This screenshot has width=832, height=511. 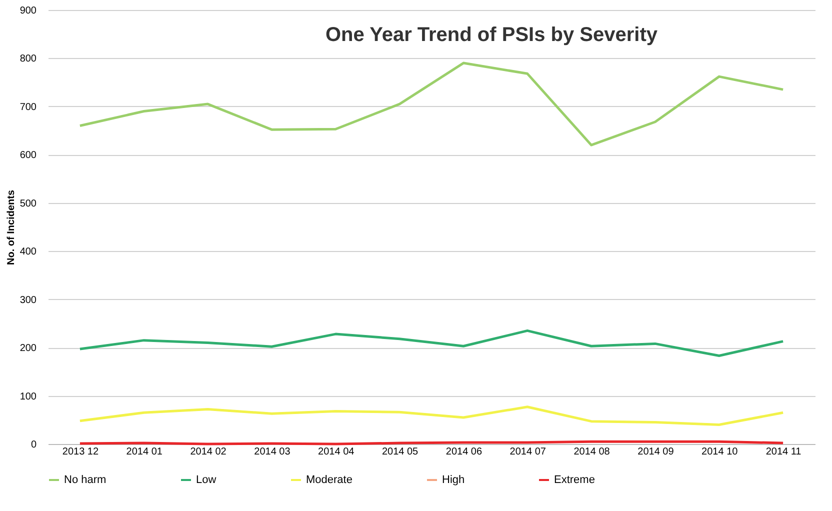 I want to click on legend-label: Low, so click(x=206, y=480).